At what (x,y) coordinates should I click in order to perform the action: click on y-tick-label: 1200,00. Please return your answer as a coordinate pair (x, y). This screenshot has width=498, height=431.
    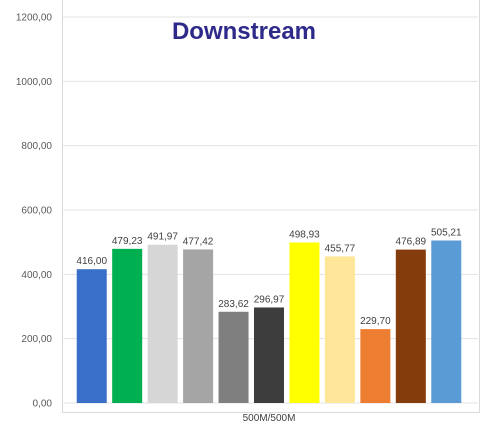
    Looking at the image, I should click on (34, 18).